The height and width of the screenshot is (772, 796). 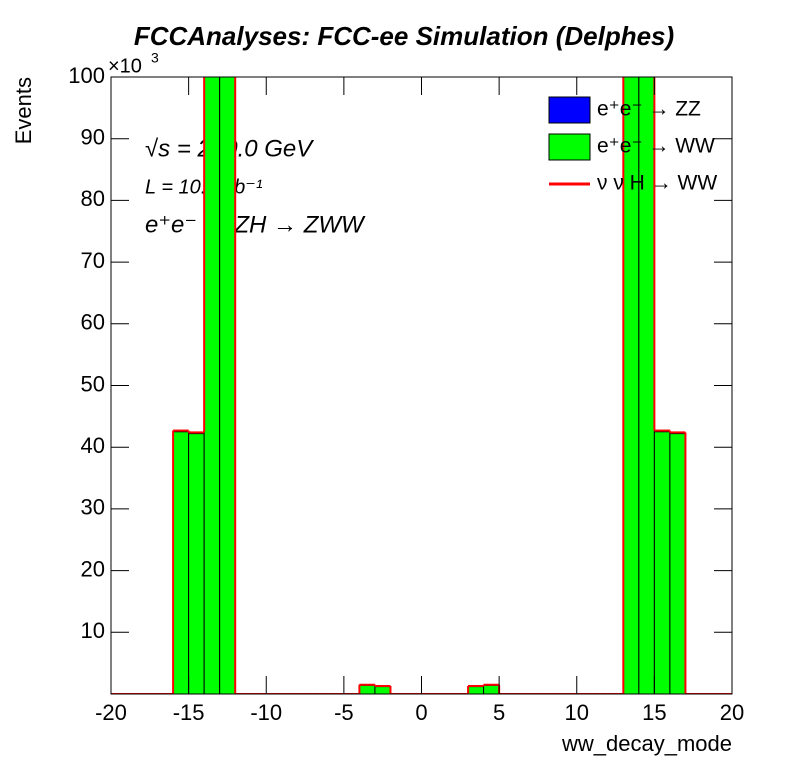 What do you see at coordinates (189, 712) in the screenshot?
I see `x-tick-label: -15` at bounding box center [189, 712].